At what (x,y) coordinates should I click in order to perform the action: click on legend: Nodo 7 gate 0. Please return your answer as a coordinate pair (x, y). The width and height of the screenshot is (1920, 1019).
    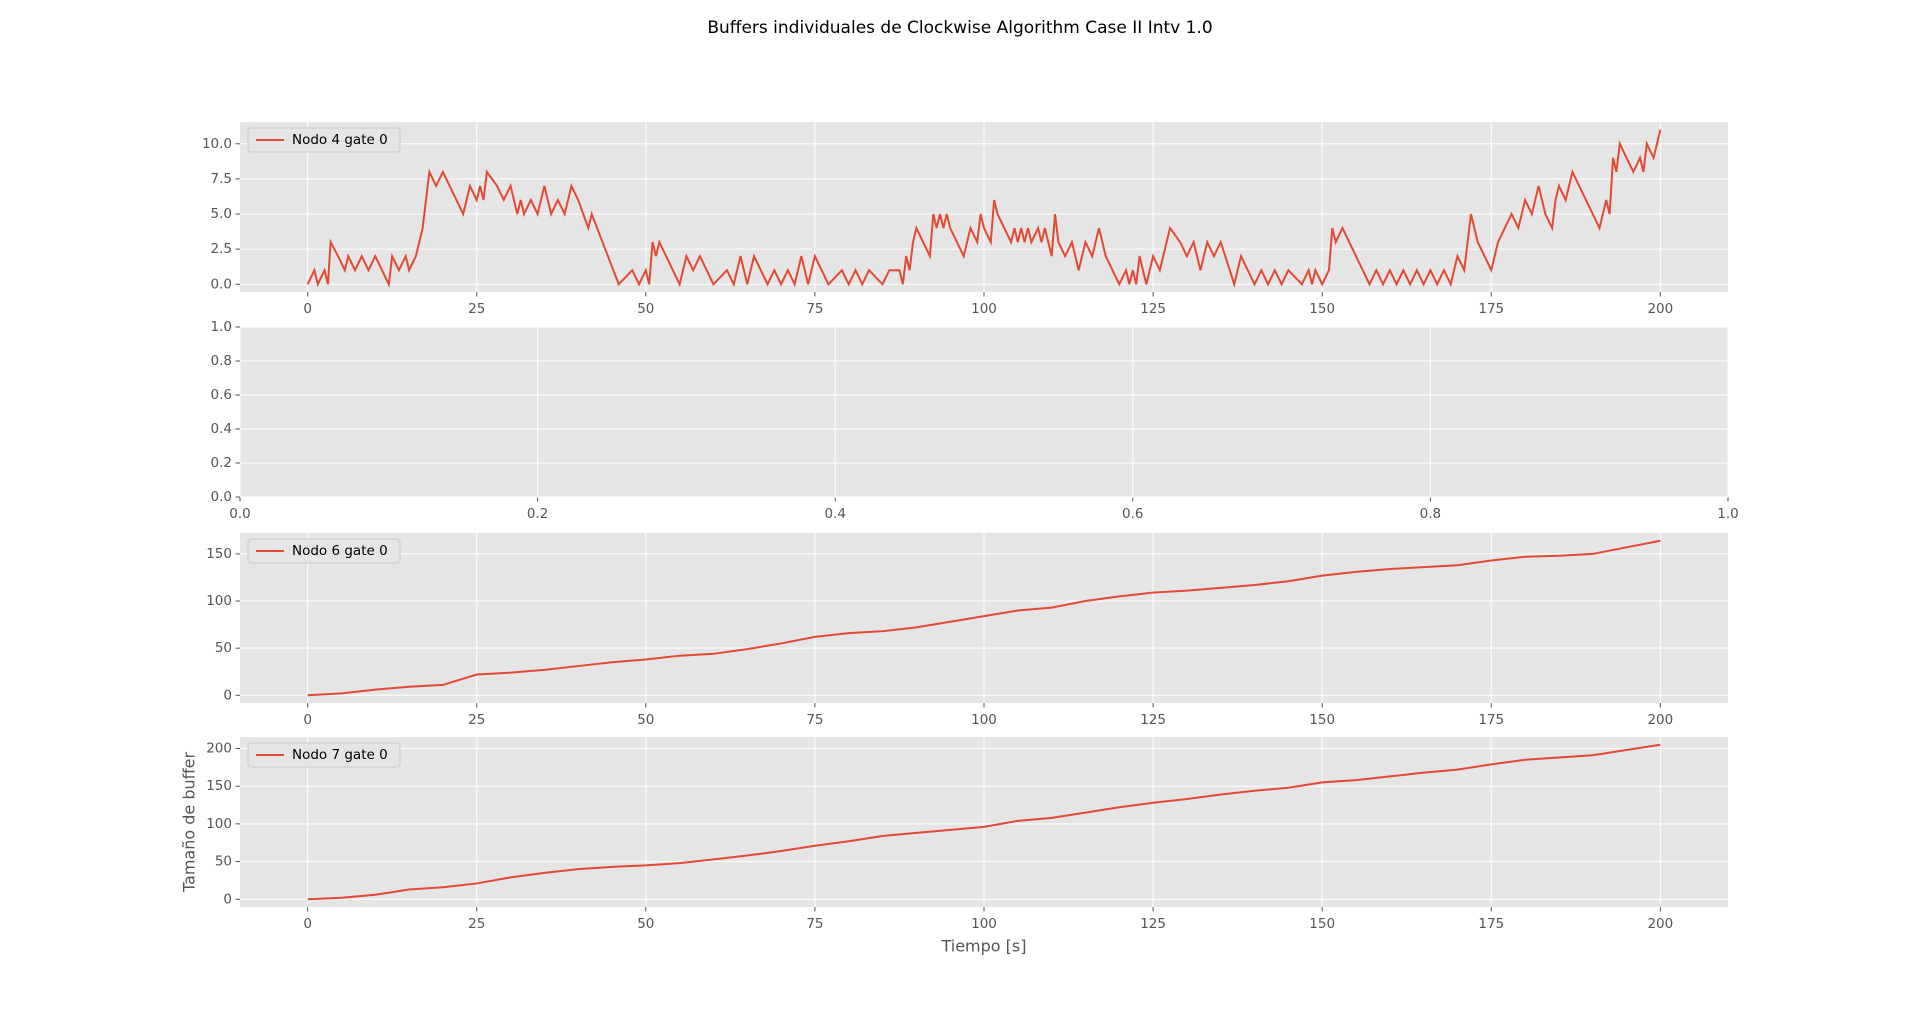
    Looking at the image, I should click on (324, 755).